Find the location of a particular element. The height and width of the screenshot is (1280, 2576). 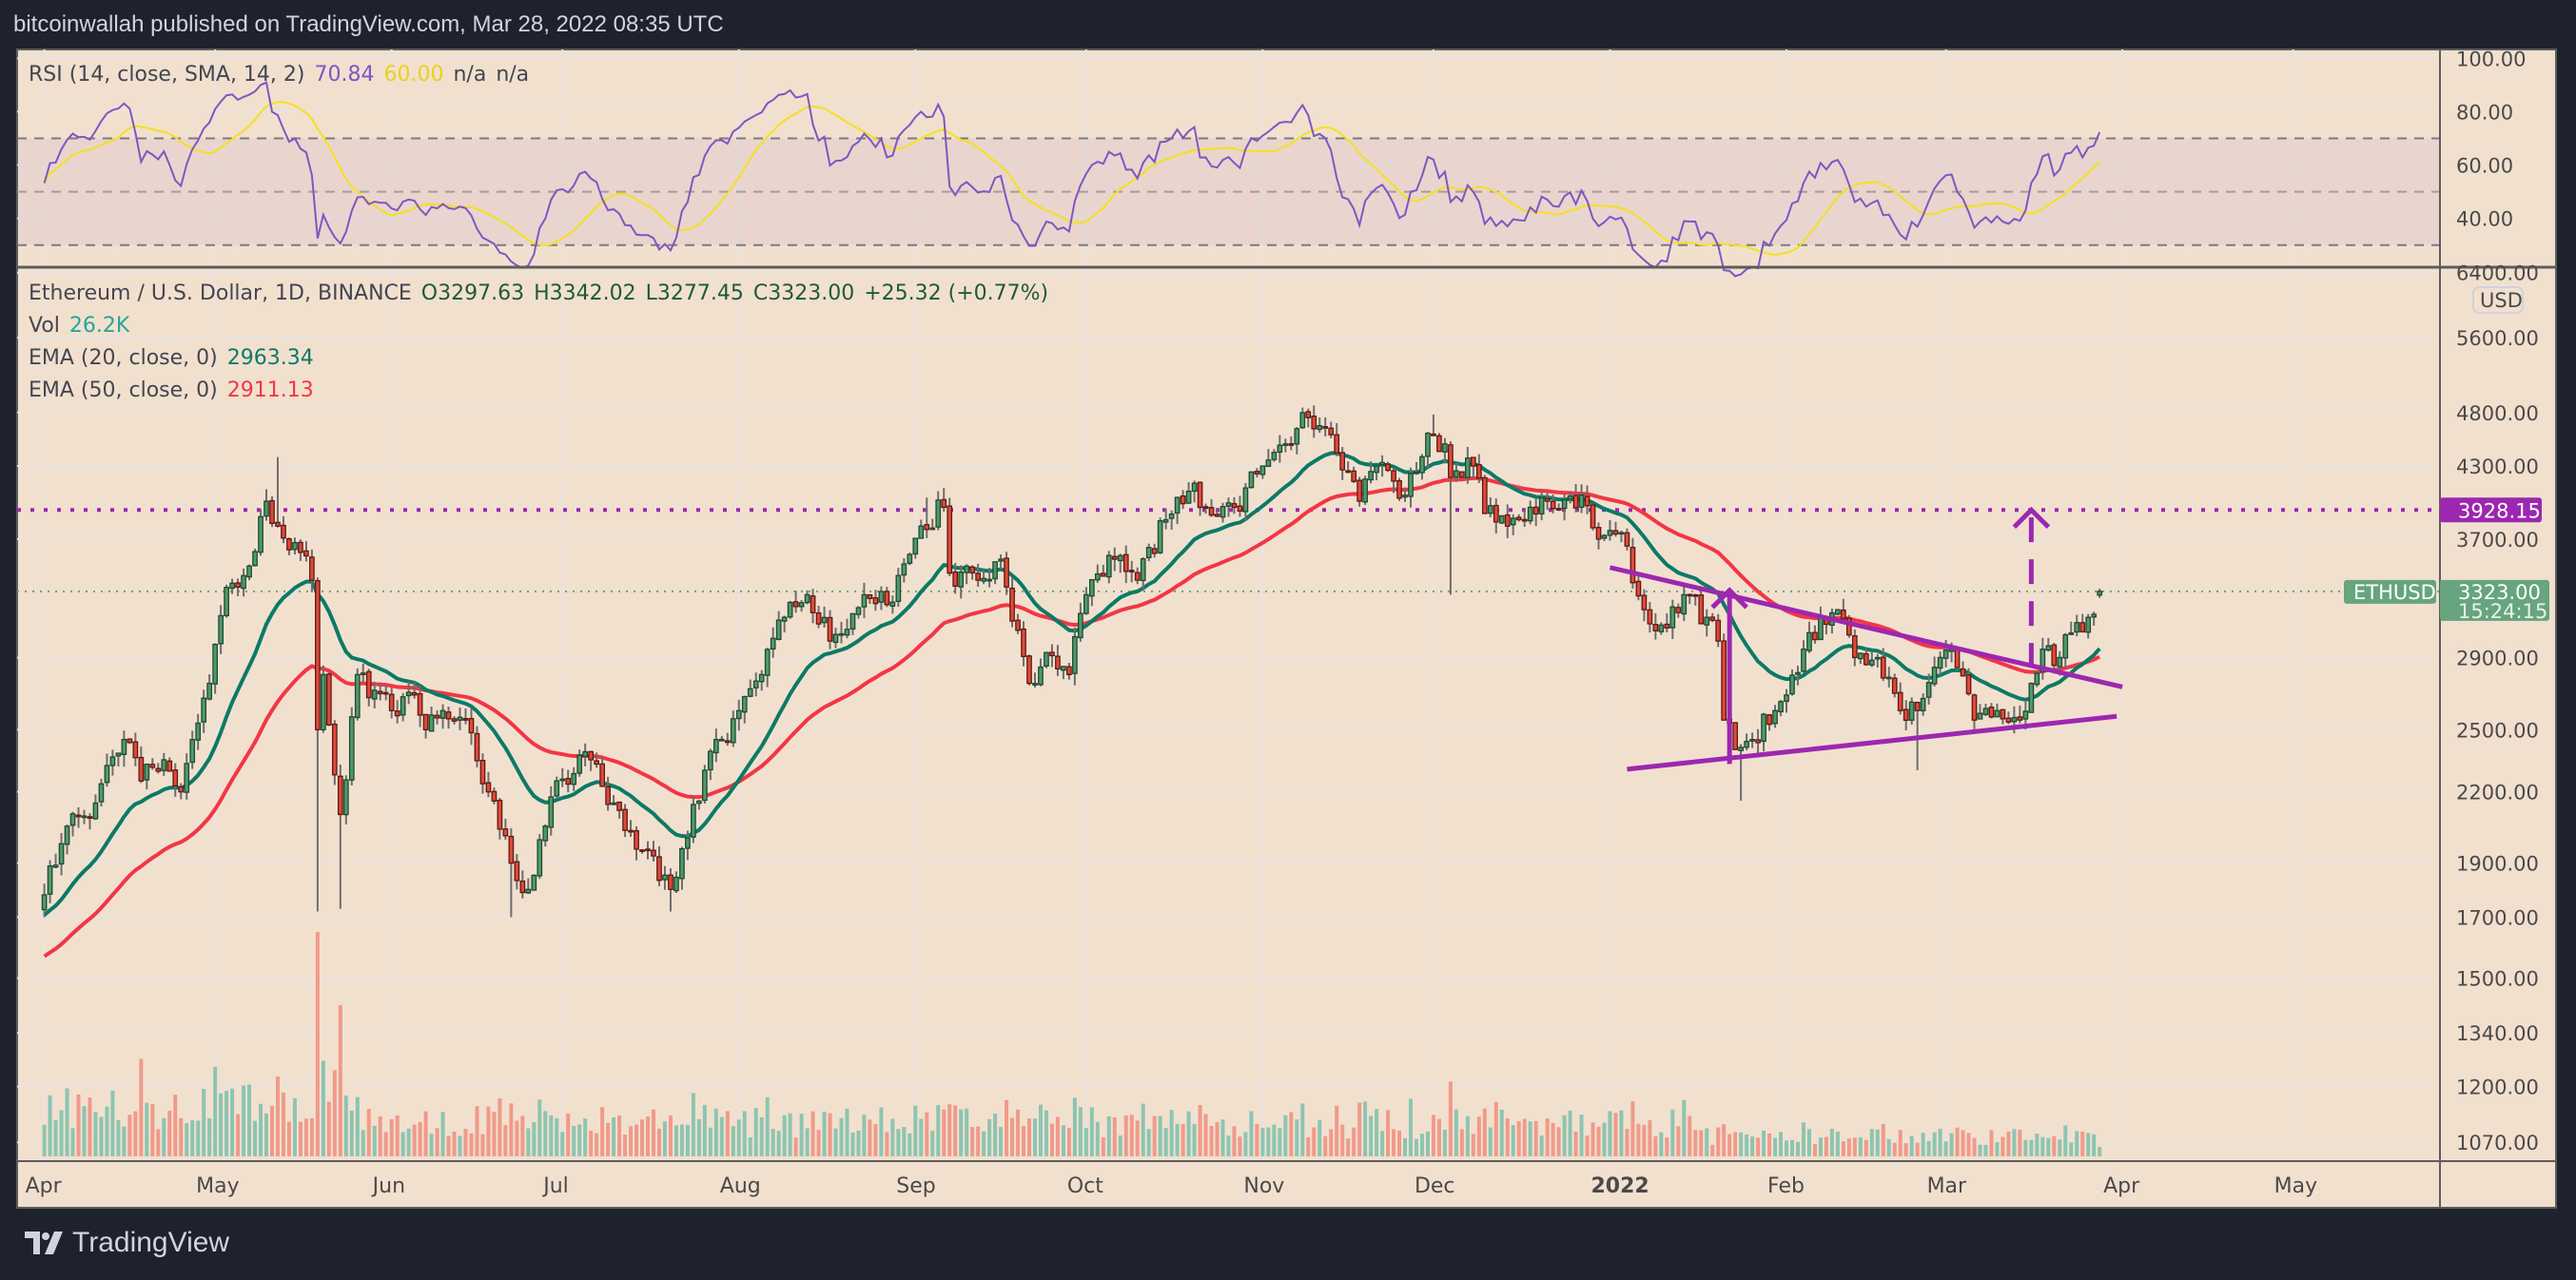

bar-countdown-text: 15:24:15 is located at coordinates (2502, 611).